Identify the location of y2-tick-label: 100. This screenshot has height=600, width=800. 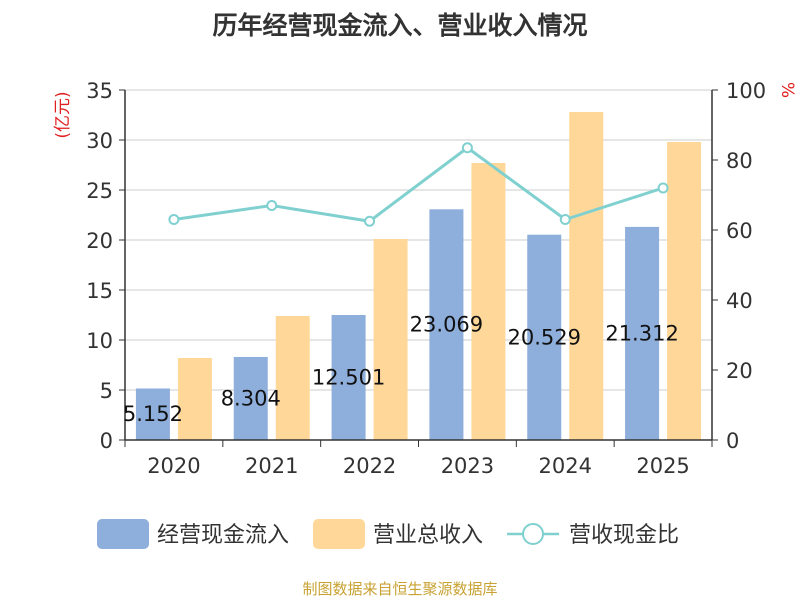
(746, 91).